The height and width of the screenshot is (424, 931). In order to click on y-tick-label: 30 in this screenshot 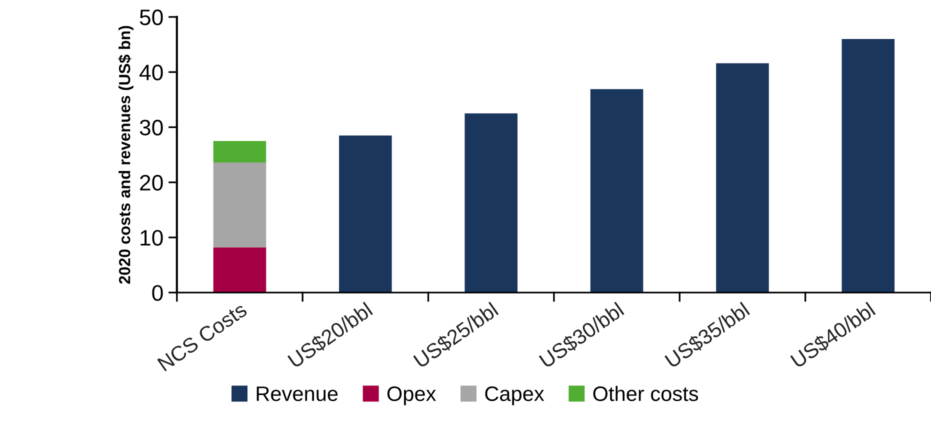, I will do `click(151, 128)`.